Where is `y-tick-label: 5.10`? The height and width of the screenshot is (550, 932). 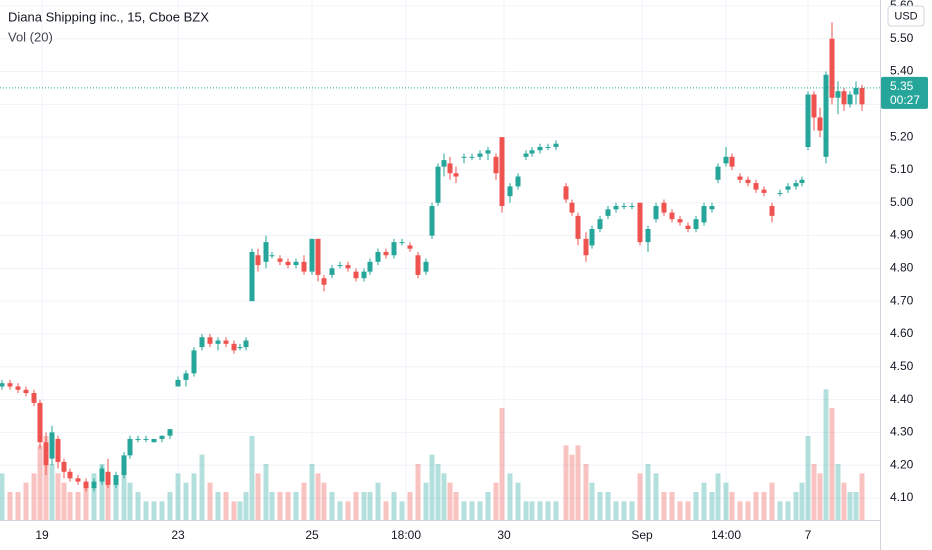
y-tick-label: 5.10 is located at coordinates (902, 169).